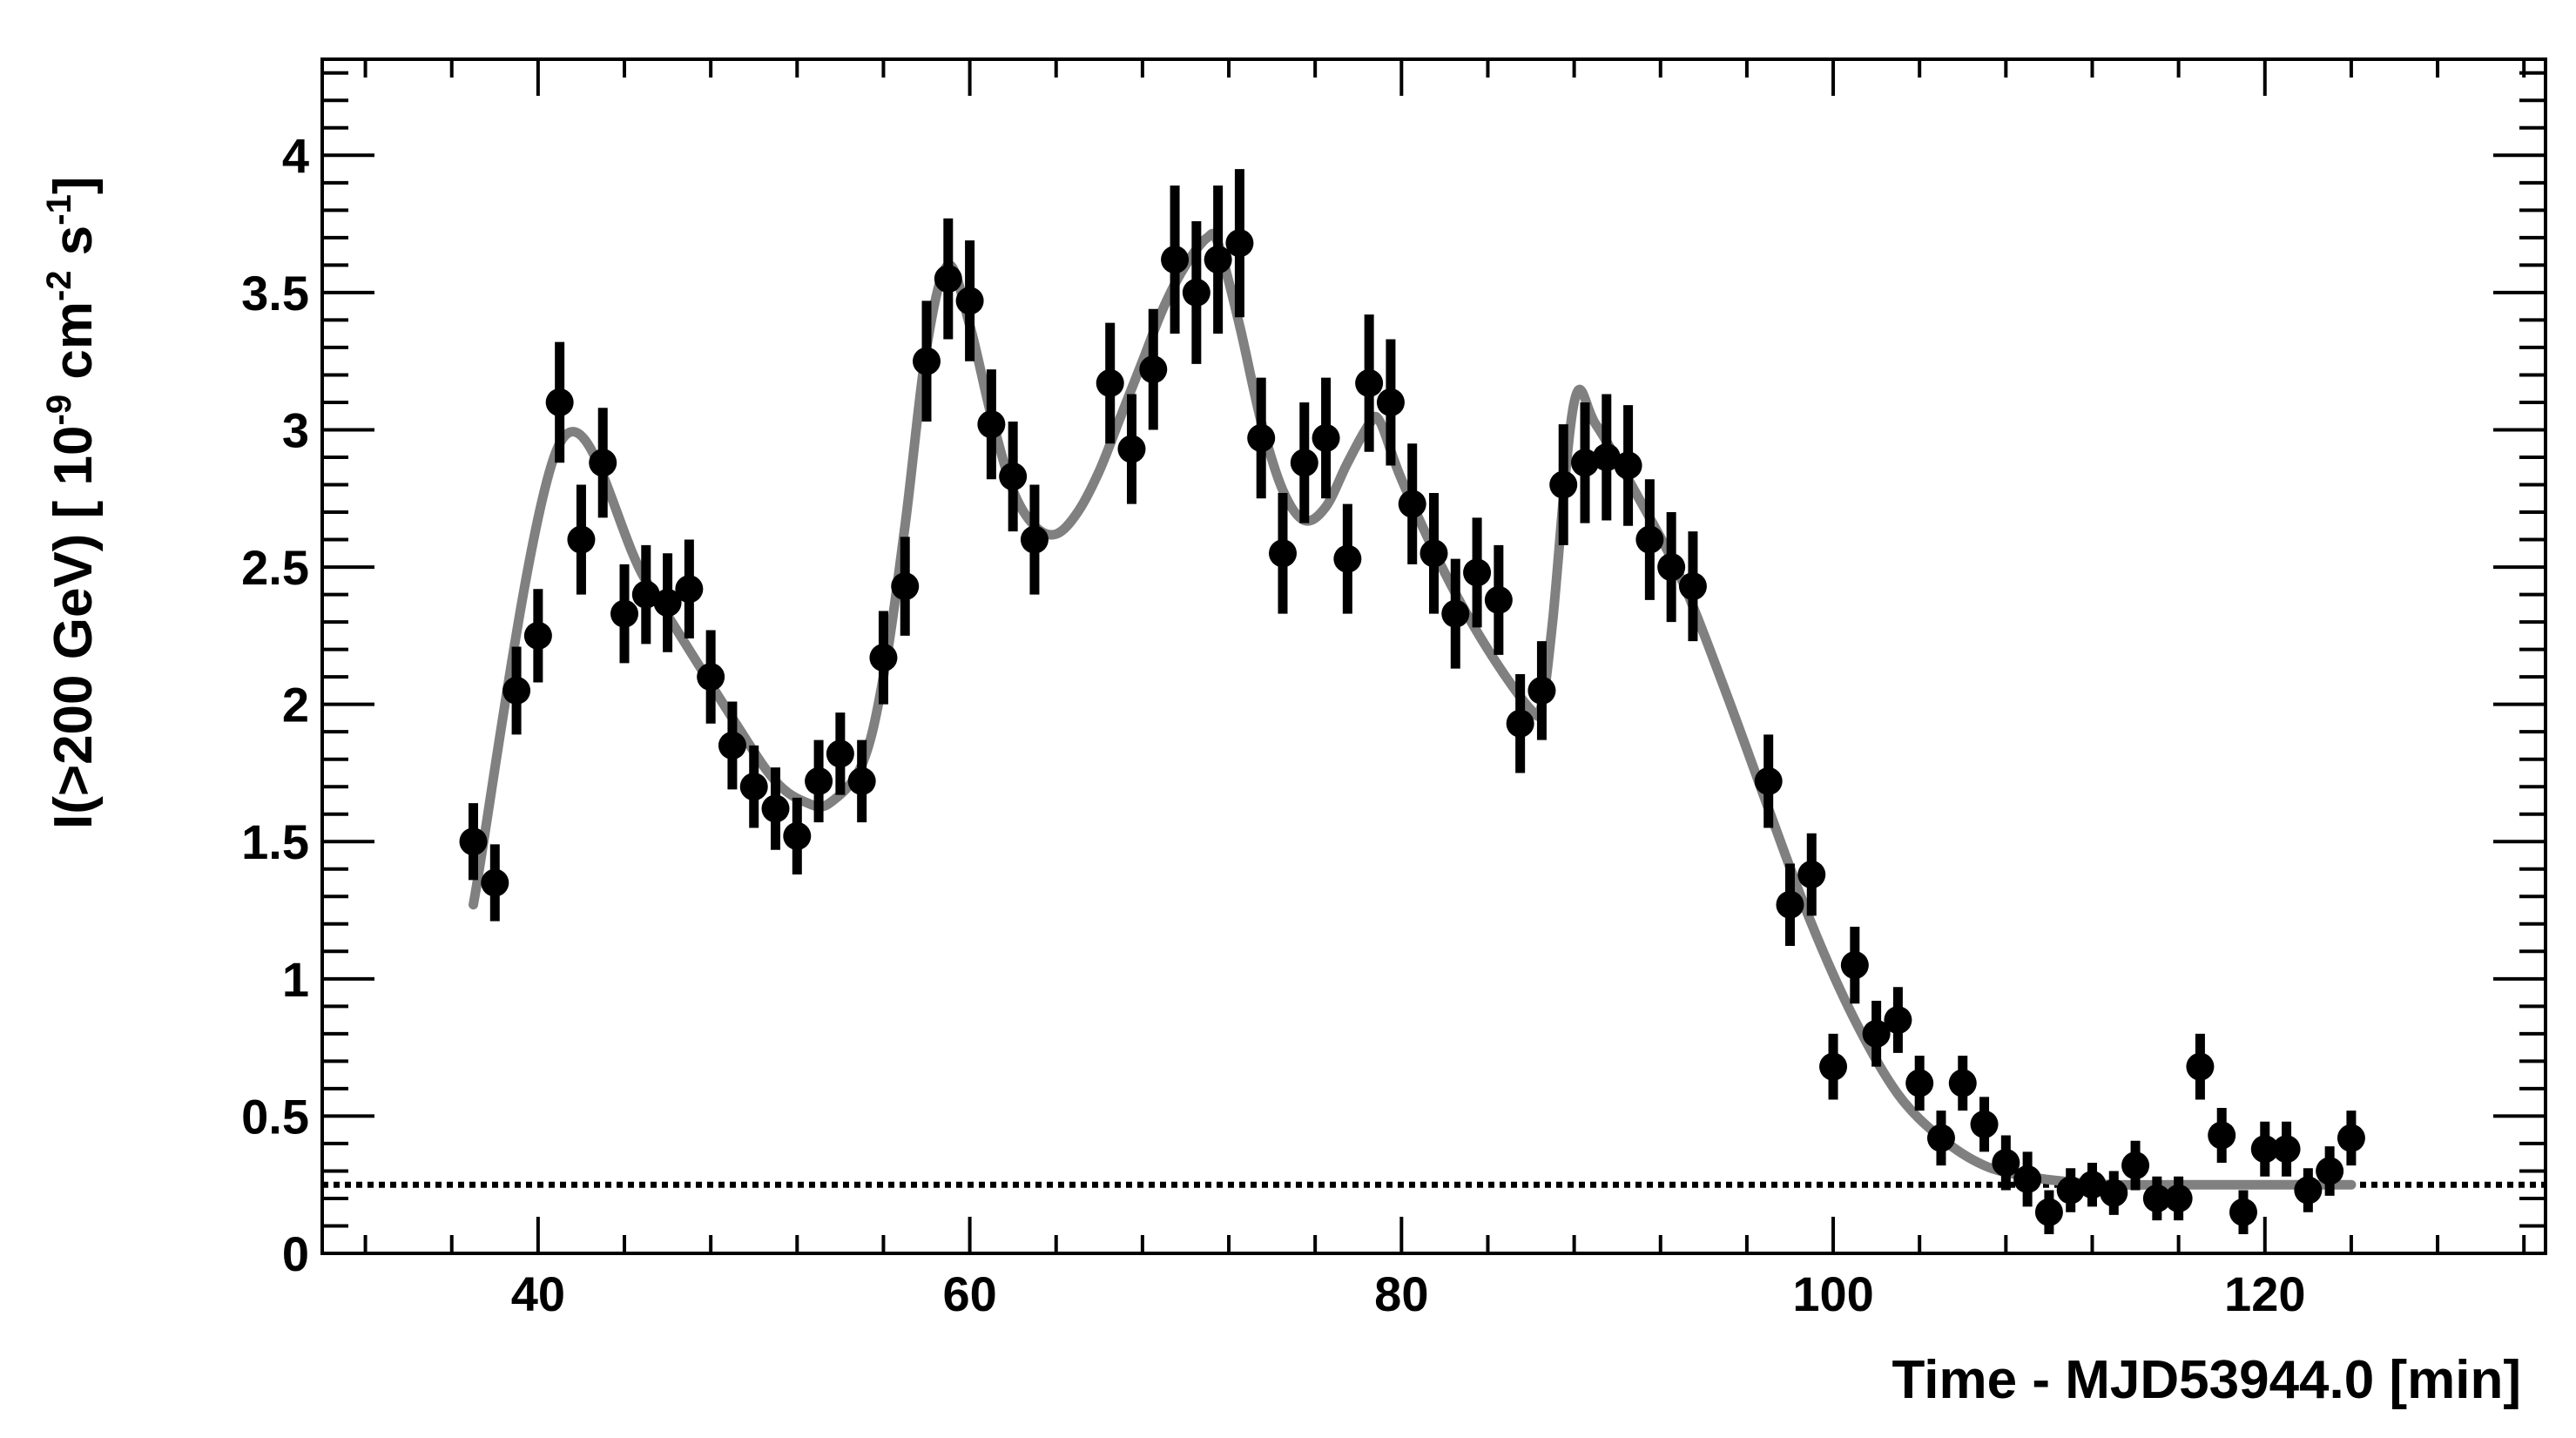 The image size is (2576, 1438). I want to click on y-tick-labels: 0 0.5 1 1.5 2 2.5 3 3.5 4, so click(275, 704).